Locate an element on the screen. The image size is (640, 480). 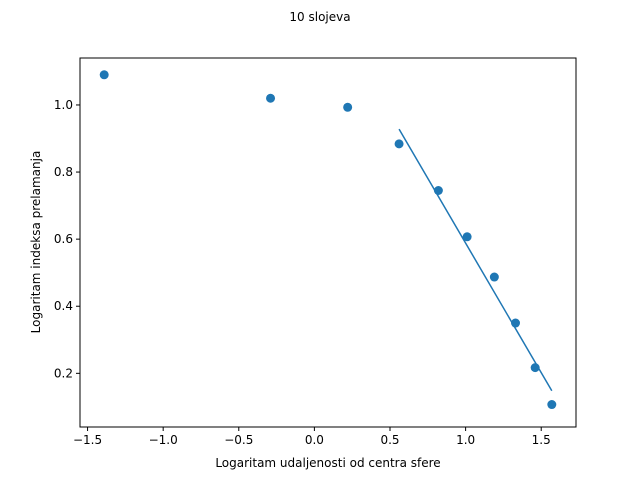
y-axis-label: Logaritam indeksa prelamanja is located at coordinates (36, 242).